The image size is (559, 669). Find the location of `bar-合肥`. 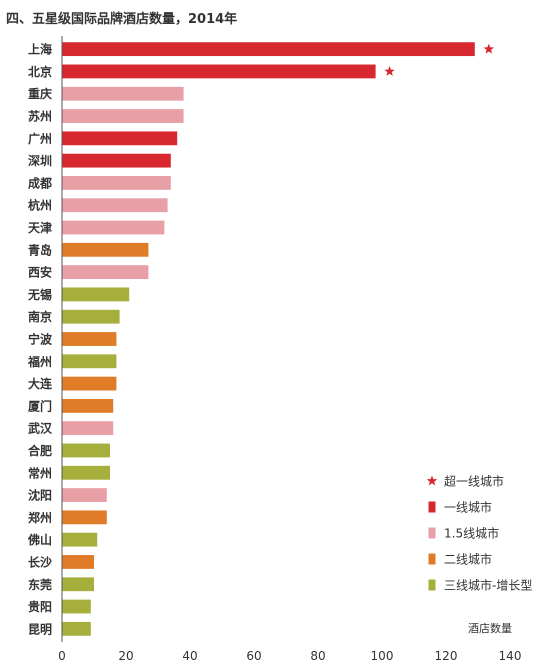

bar-合肥 is located at coordinates (86, 450).